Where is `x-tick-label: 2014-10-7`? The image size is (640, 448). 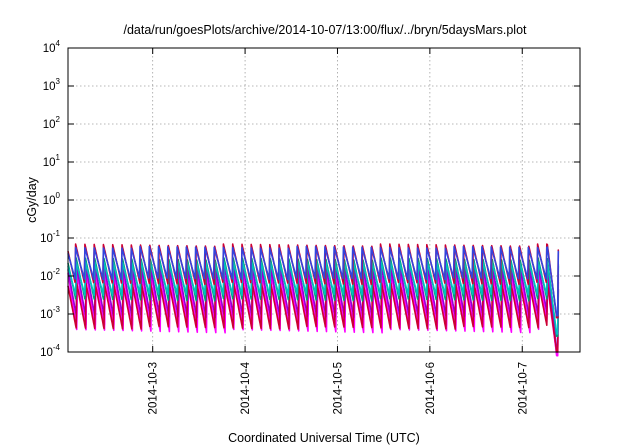 x-tick-label: 2014-10-7 is located at coordinates (523, 388).